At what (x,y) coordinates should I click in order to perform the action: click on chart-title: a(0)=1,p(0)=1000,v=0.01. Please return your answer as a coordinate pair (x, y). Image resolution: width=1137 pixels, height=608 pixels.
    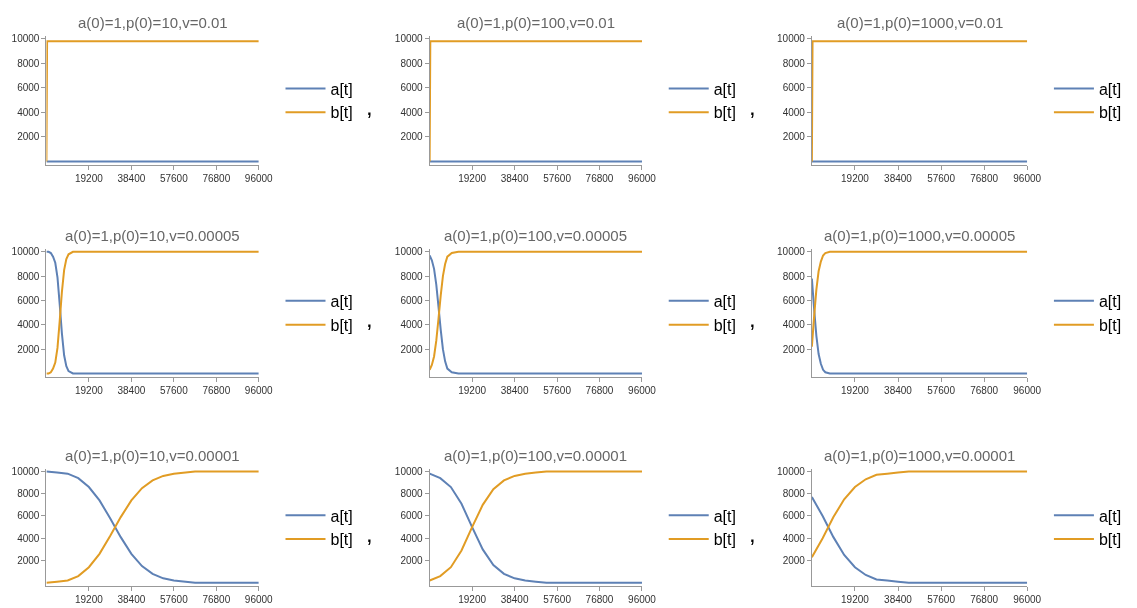
    Looking at the image, I should click on (920, 22).